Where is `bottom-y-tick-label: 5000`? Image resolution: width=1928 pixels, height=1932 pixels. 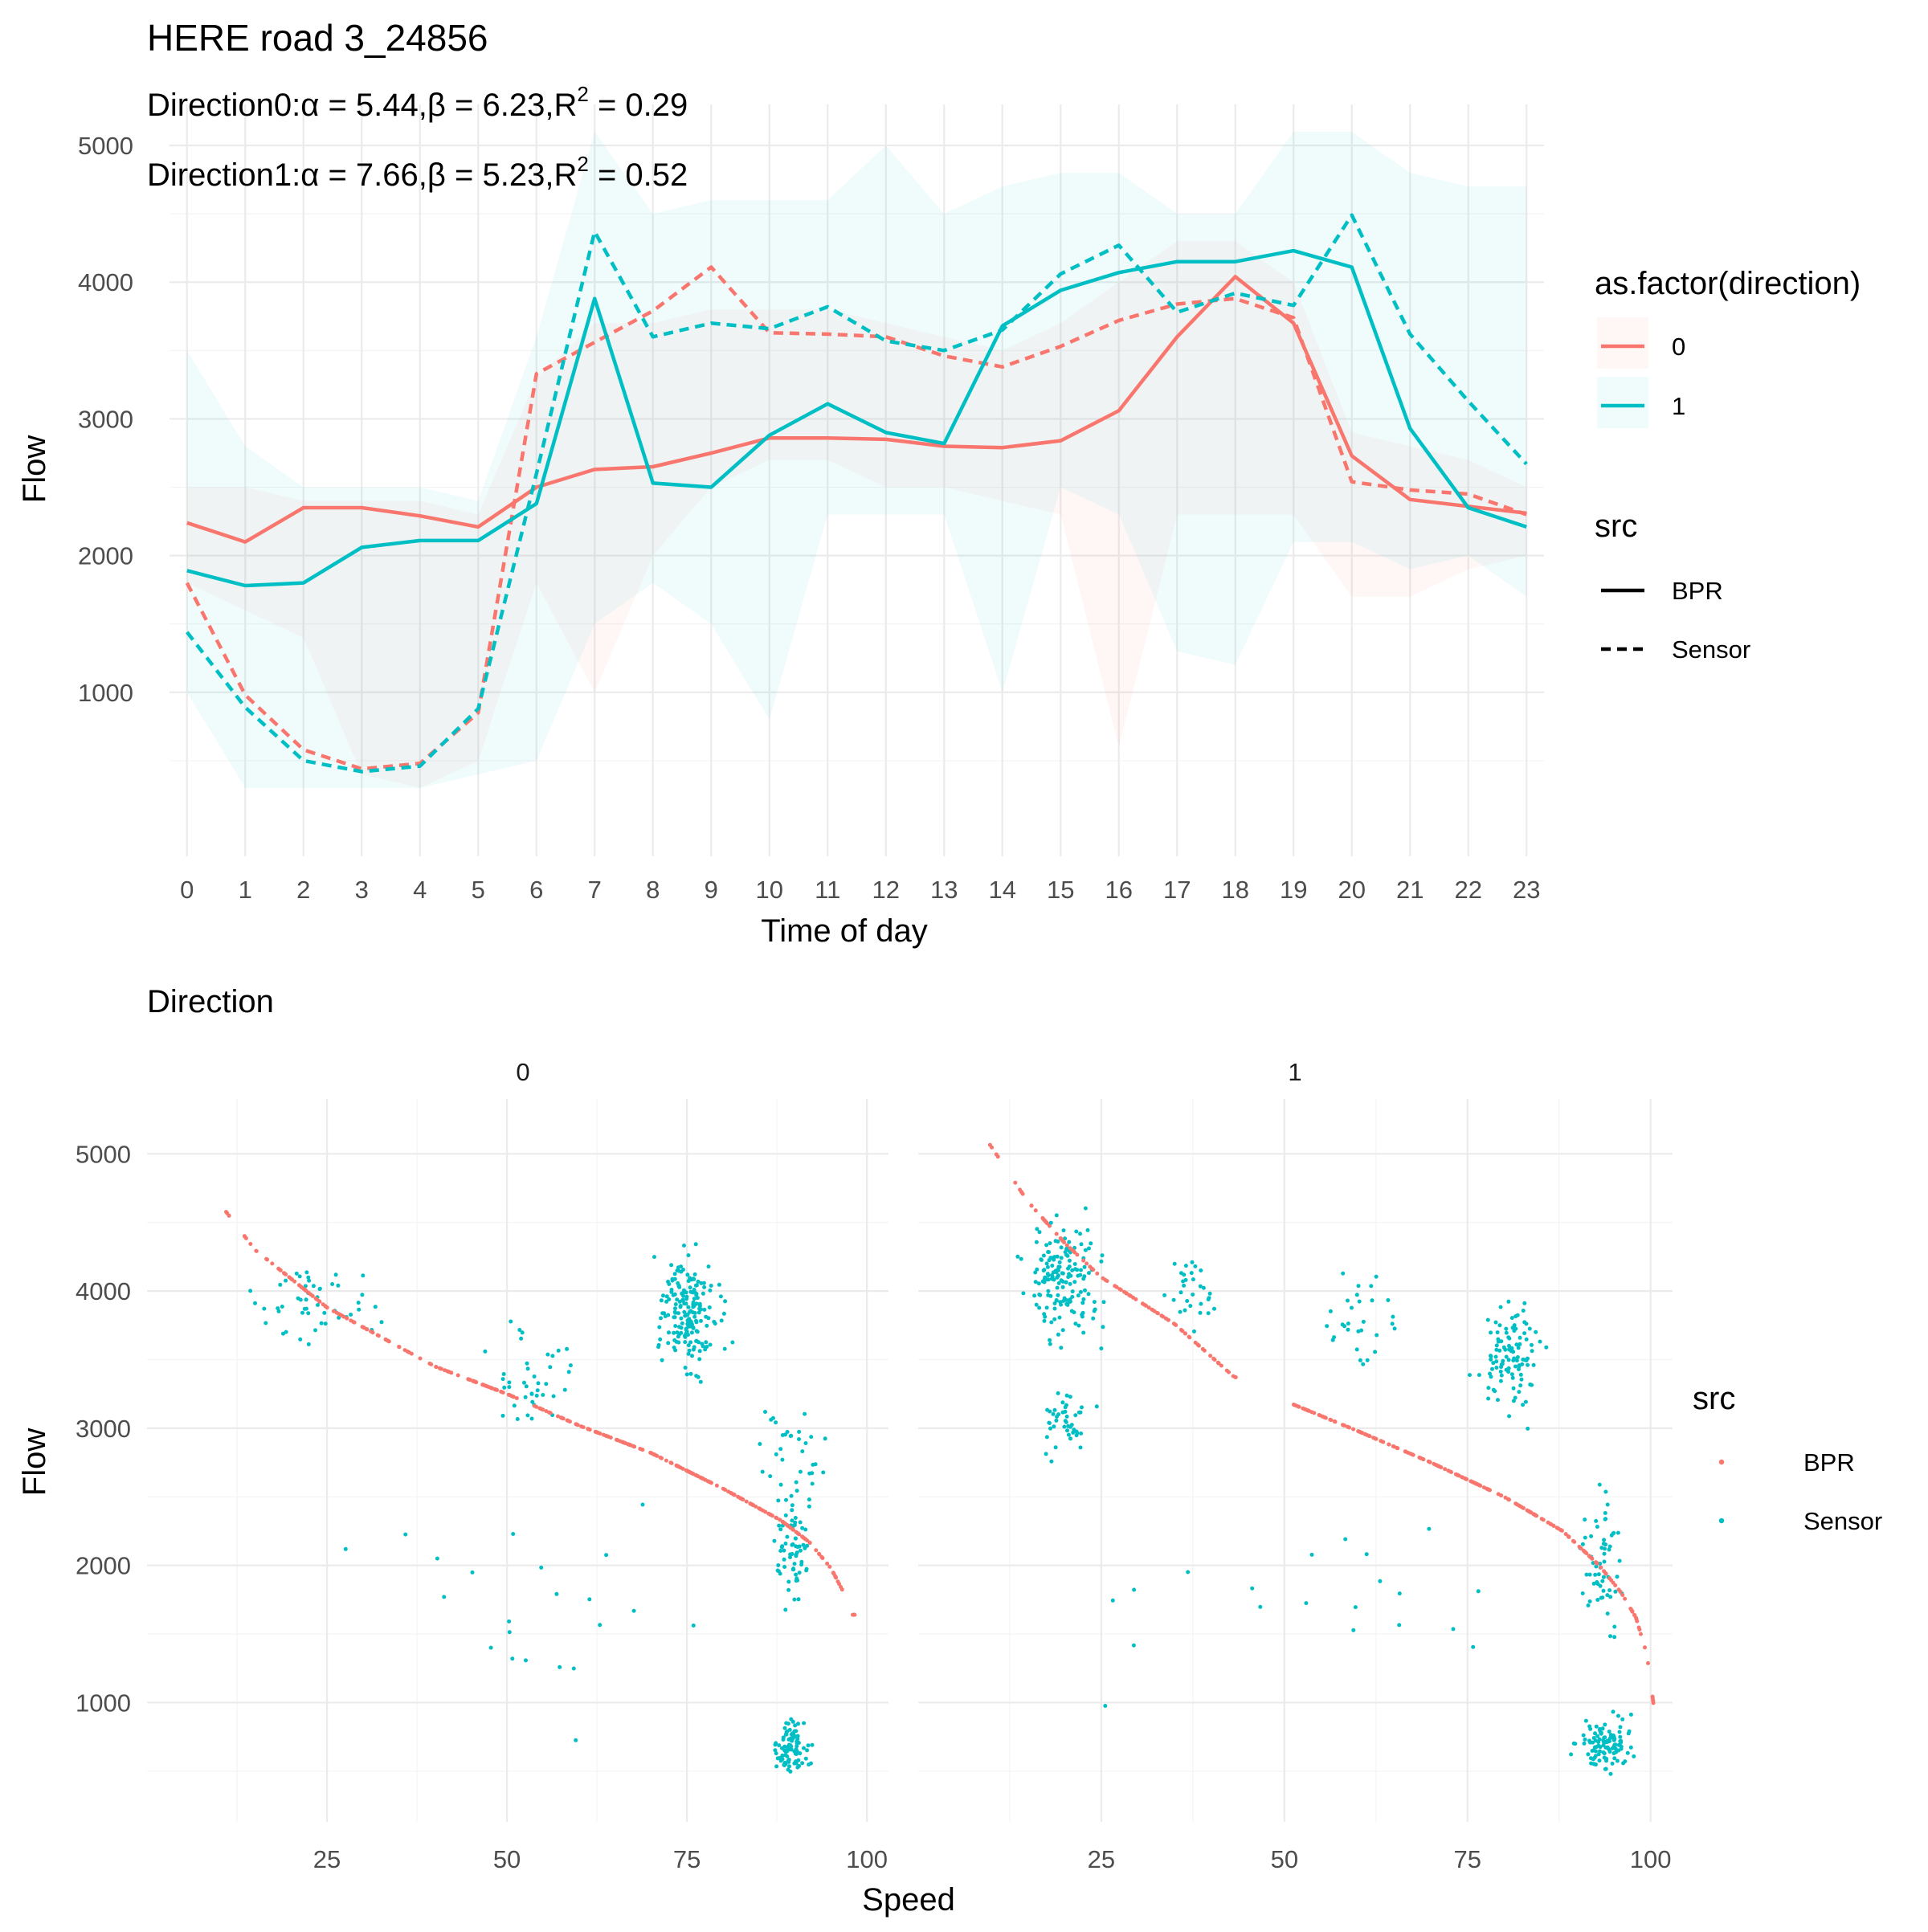 bottom-y-tick-label: 5000 is located at coordinates (103, 1154).